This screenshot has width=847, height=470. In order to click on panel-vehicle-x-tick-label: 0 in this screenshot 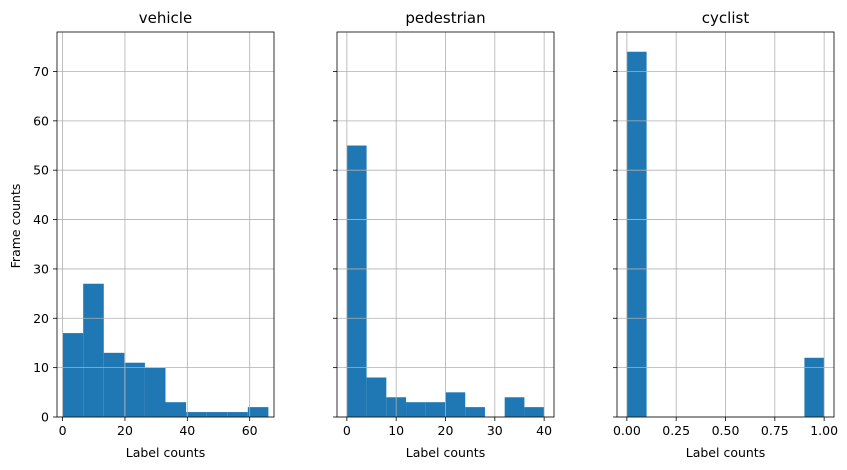, I will do `click(63, 430)`.